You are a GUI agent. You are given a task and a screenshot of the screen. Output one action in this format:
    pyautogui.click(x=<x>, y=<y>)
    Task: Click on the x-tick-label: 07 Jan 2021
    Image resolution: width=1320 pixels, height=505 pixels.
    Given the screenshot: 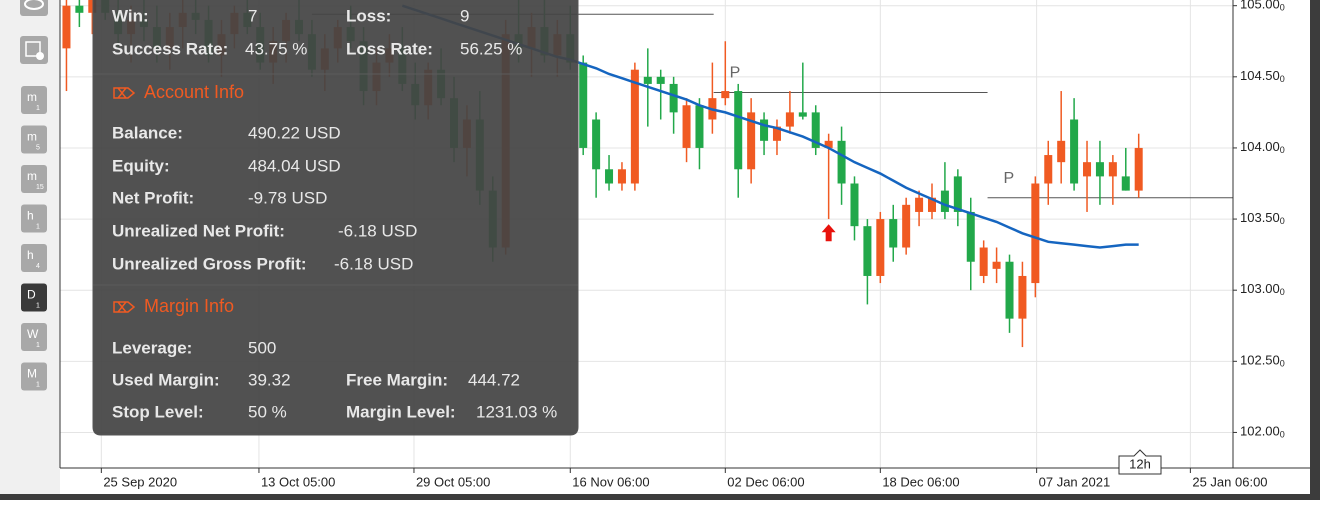 What is the action you would take?
    pyautogui.click(x=1075, y=481)
    